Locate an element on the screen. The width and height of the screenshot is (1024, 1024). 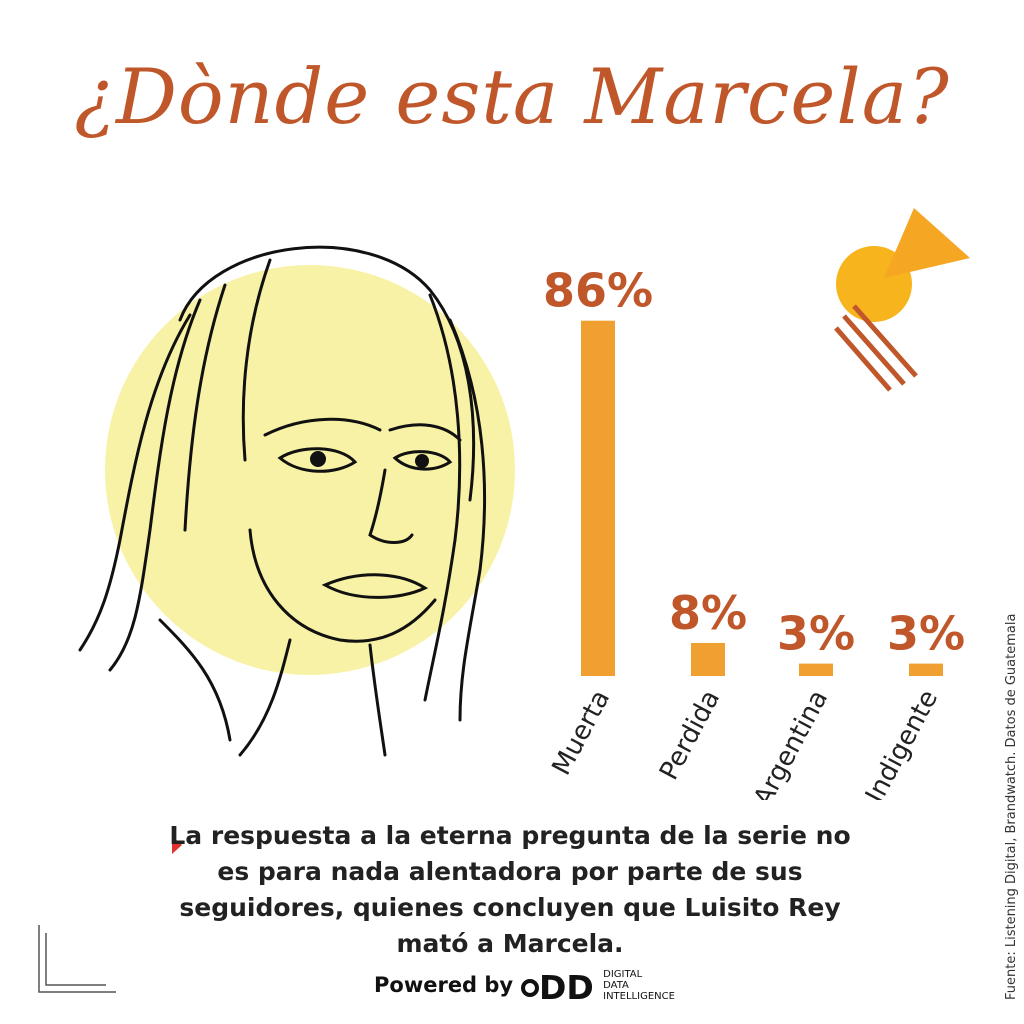
bar-value-label: 8% is located at coordinates (708, 613).